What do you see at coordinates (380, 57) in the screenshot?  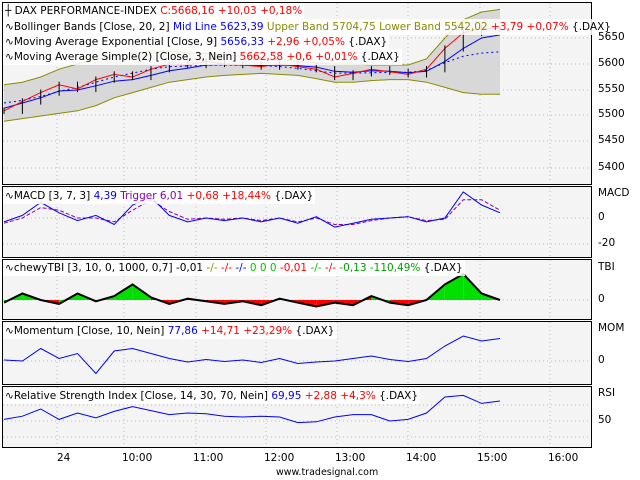 I see `sma-sym: {.DAX}` at bounding box center [380, 57].